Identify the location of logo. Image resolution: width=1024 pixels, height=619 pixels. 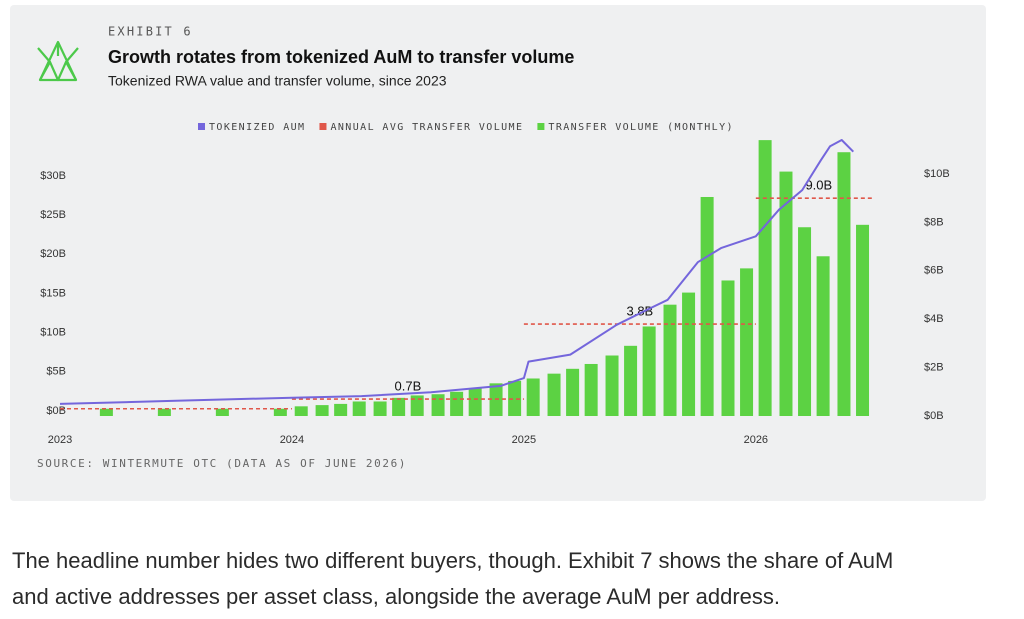
(58, 61).